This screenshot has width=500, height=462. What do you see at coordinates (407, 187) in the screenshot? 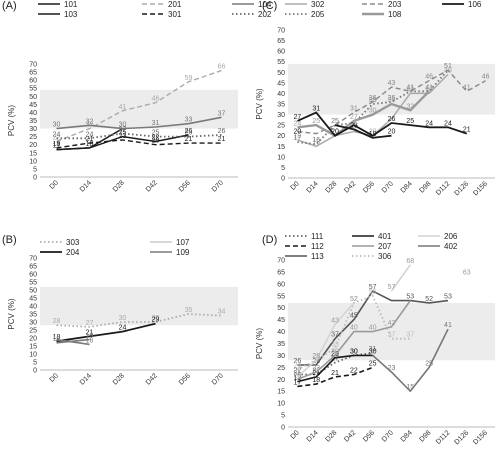
I see `x-tick-label: D84` at bounding box center [407, 187].